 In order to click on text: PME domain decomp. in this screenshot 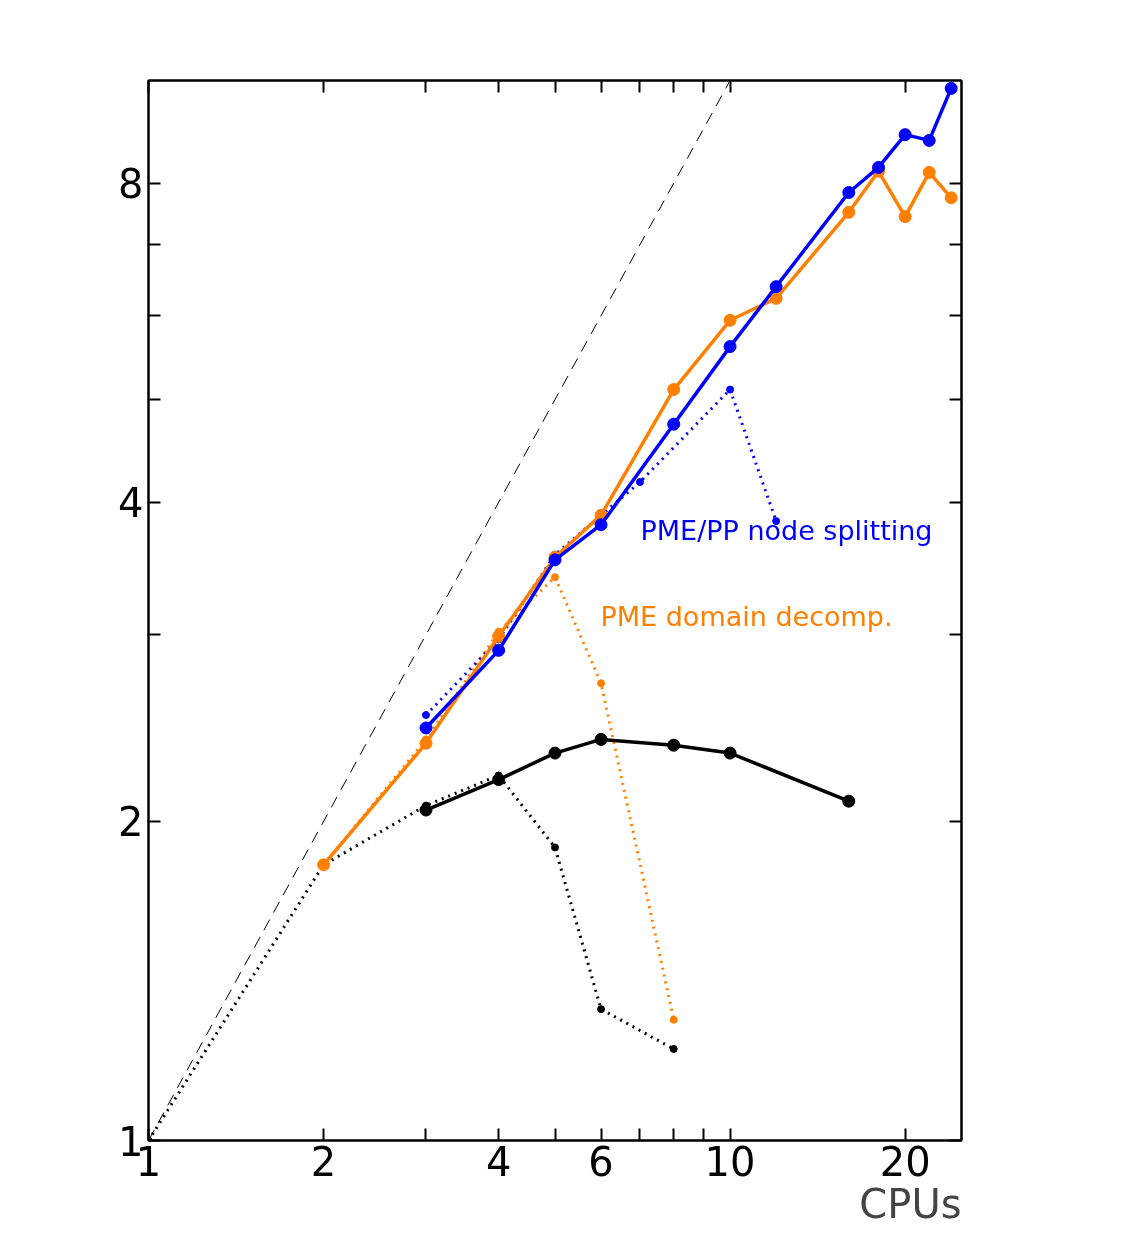, I will do `click(746, 616)`.